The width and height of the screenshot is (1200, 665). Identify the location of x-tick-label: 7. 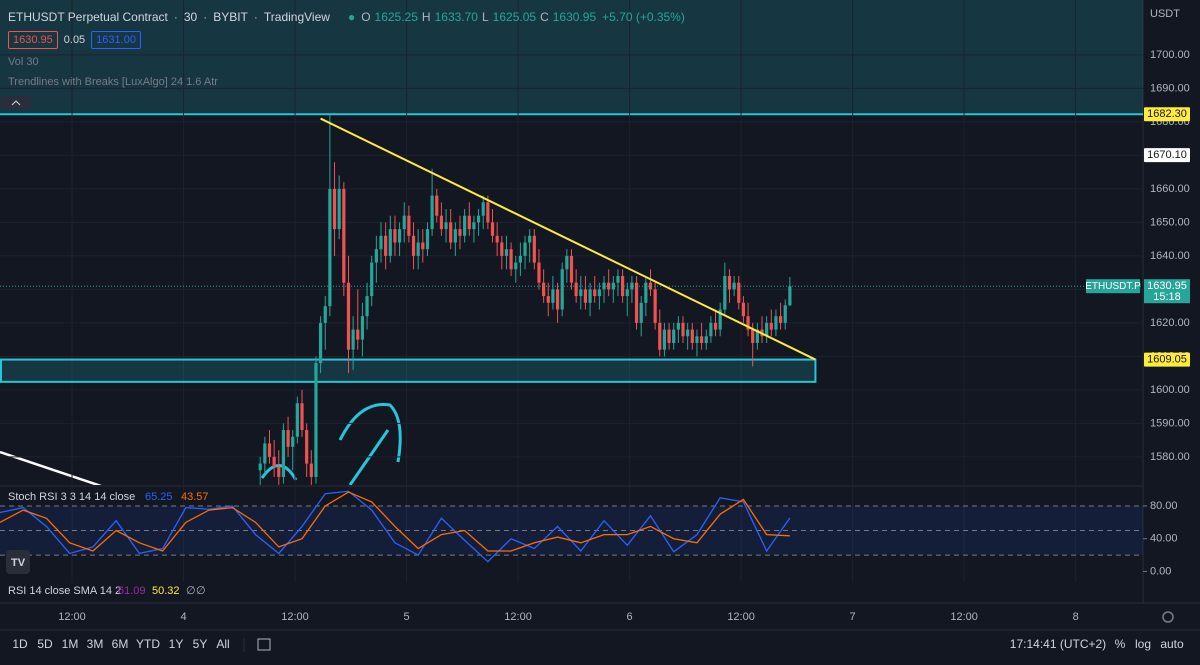
(853, 617).